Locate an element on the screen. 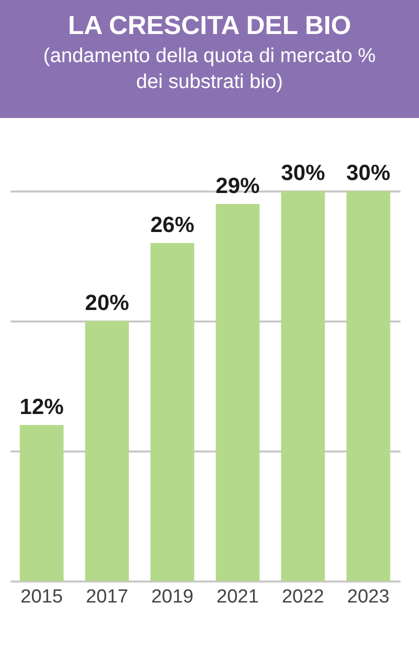 The image size is (419, 658). x-tick-label: 2019 is located at coordinates (172, 597).